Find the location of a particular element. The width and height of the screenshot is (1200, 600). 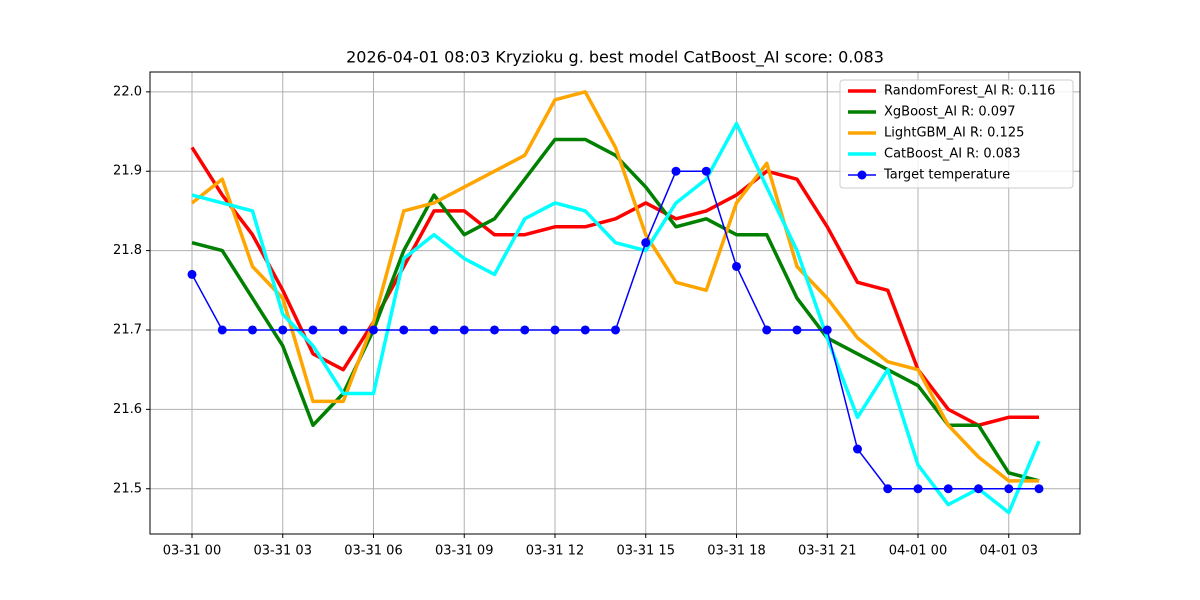

x-tick-label: 03-31 21 is located at coordinates (827, 551).